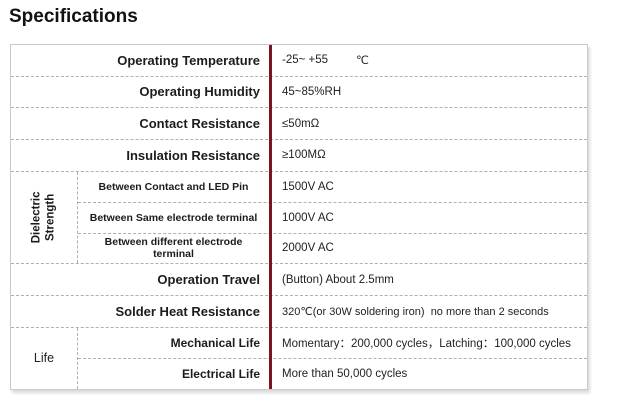  Describe the element at coordinates (428, 218) in the screenshot. I see `subrow-value: 1000V AC` at that location.